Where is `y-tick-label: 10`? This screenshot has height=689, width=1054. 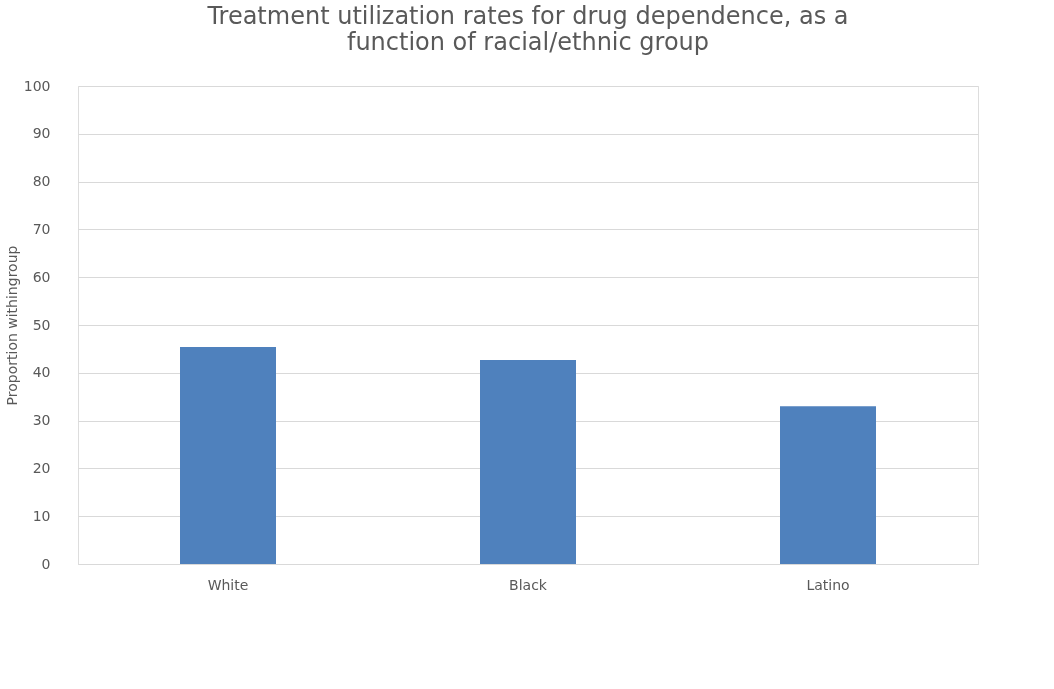 y-tick-label: 10 is located at coordinates (41, 515).